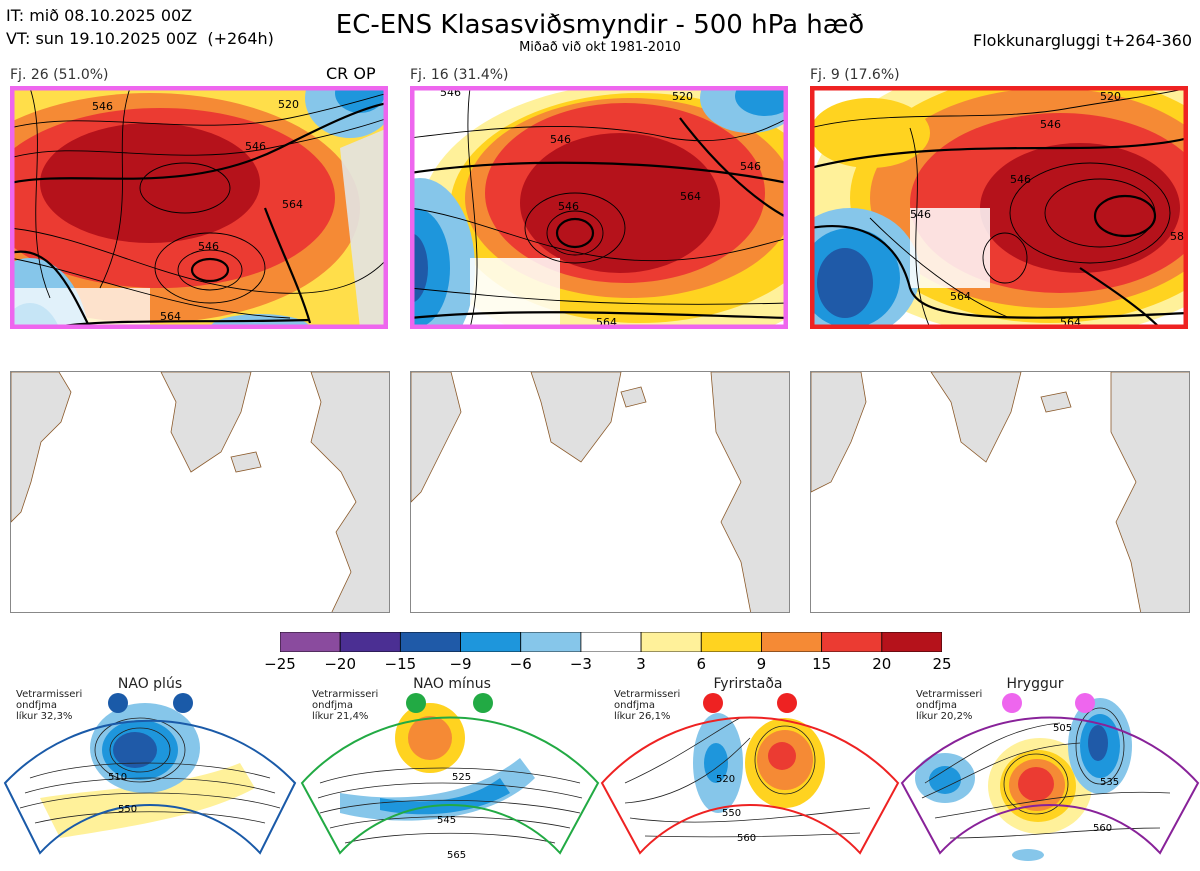 The image size is (1200, 871). I want to click on colorbar-tick-label: −25, so click(280, 664).